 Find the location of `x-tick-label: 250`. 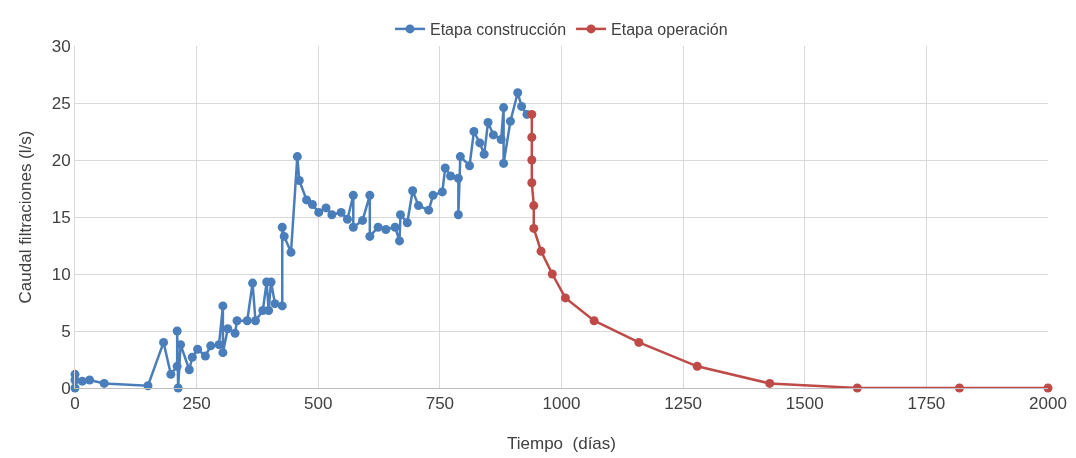

x-tick-label: 250 is located at coordinates (196, 404).